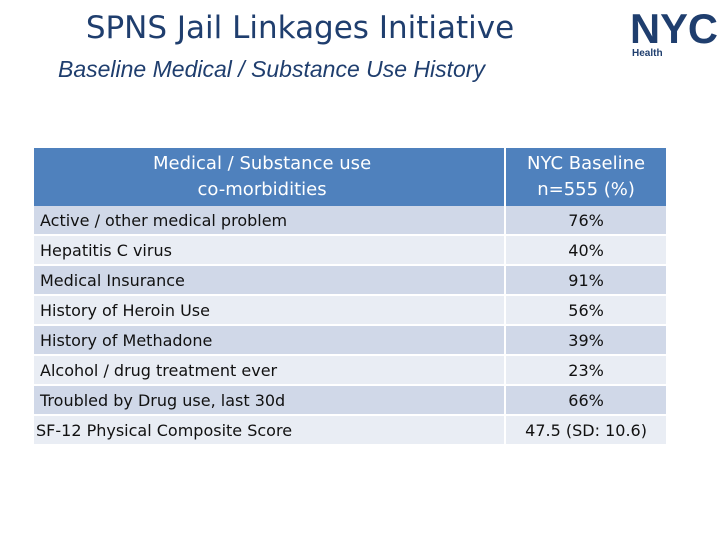  I want to click on nyc-logo-icon: NYC, so click(674, 28).